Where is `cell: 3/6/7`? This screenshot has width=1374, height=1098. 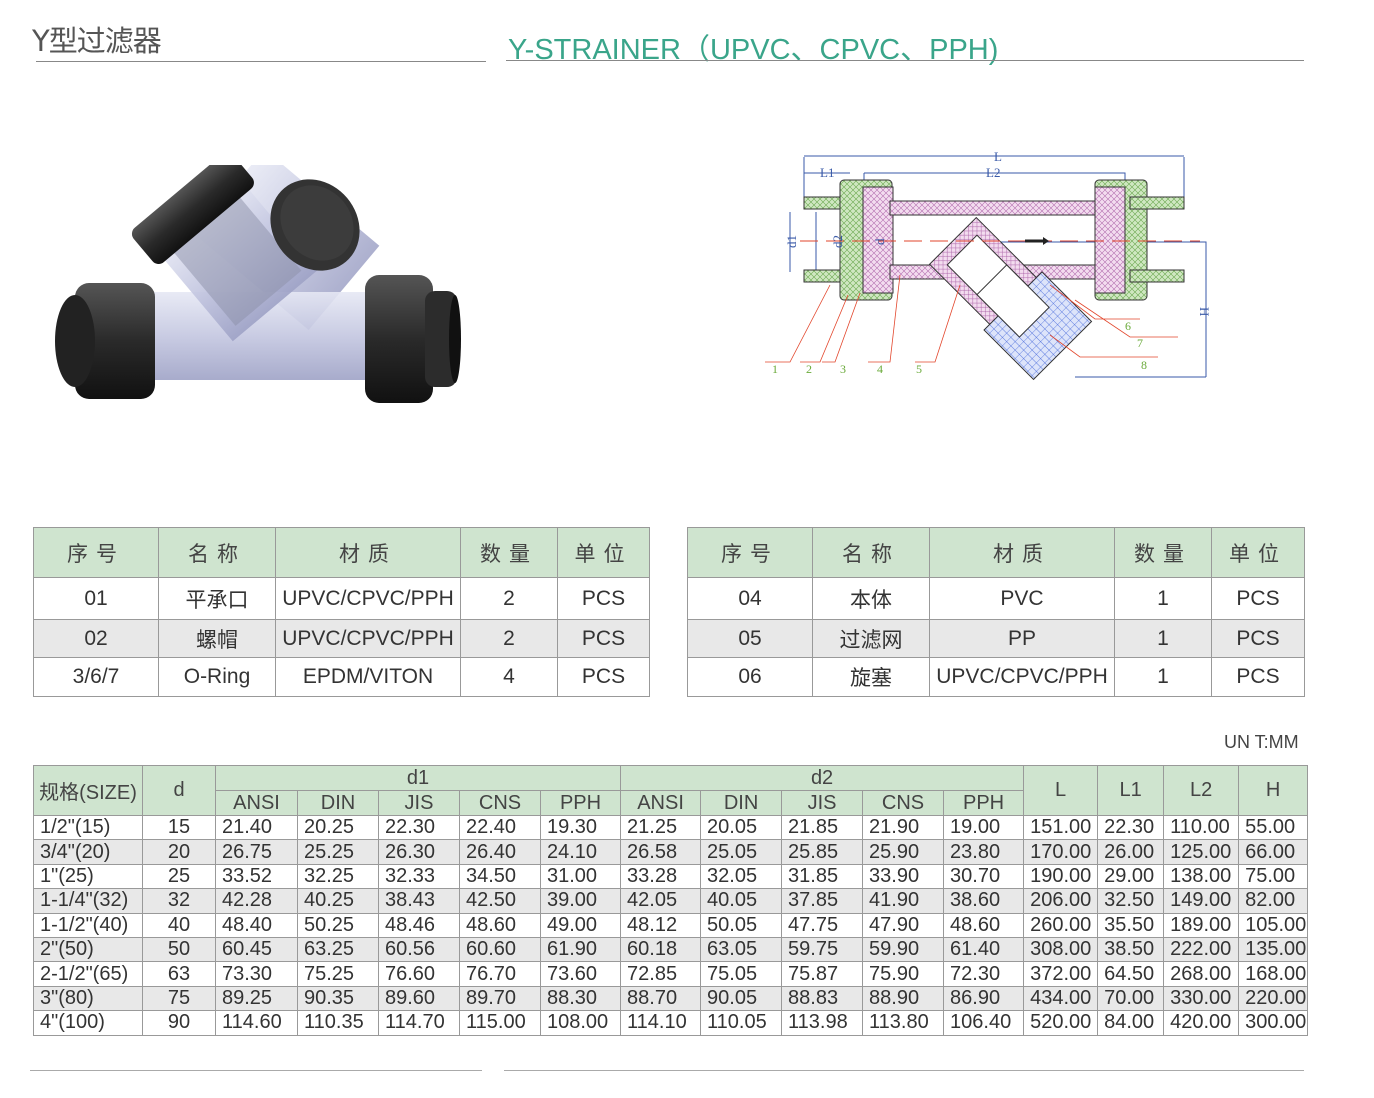
cell: 3/6/7 is located at coordinates (96, 677).